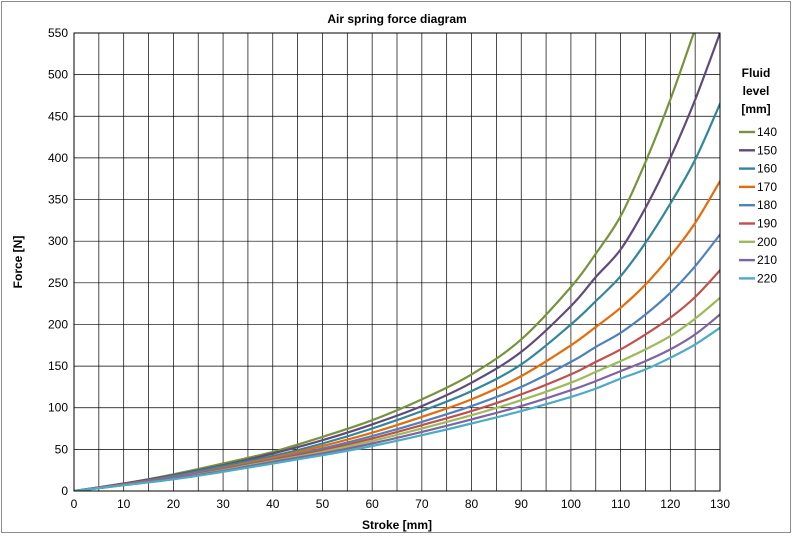  I want to click on x-tick-label: 130, so click(720, 504).